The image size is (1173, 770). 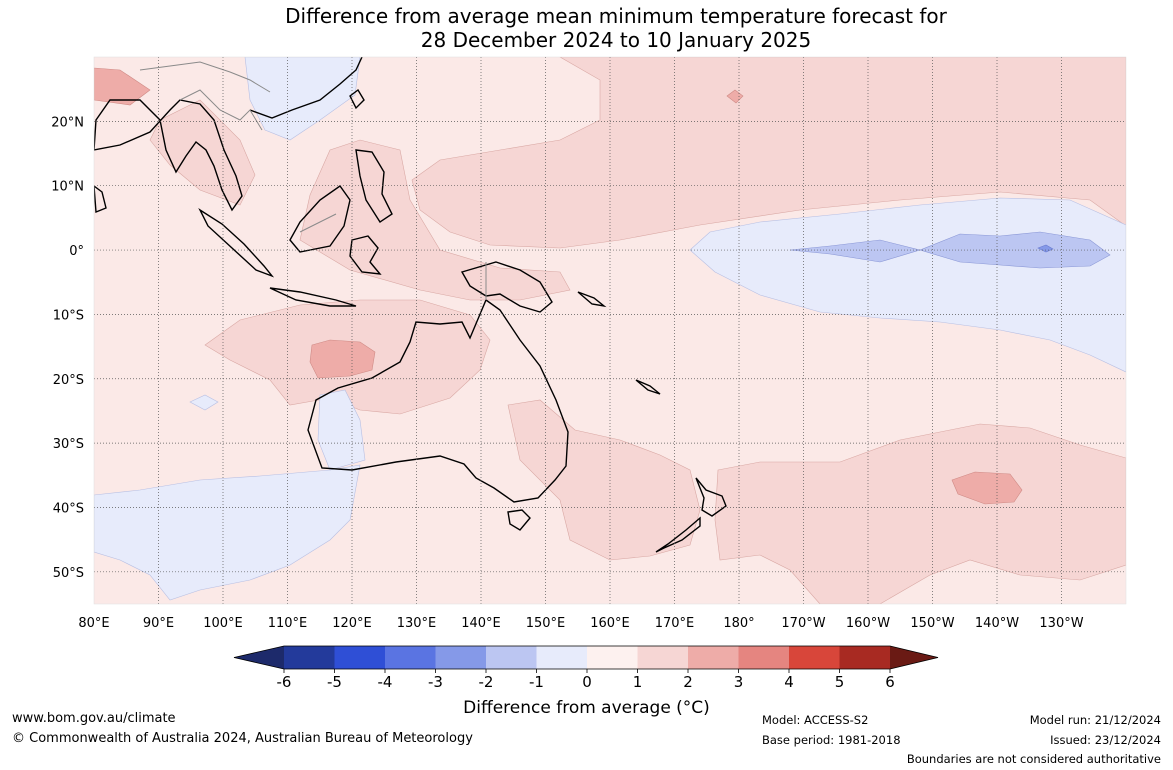 What do you see at coordinates (546, 623) in the screenshot?
I see `longitude-tick-label: 150°E` at bounding box center [546, 623].